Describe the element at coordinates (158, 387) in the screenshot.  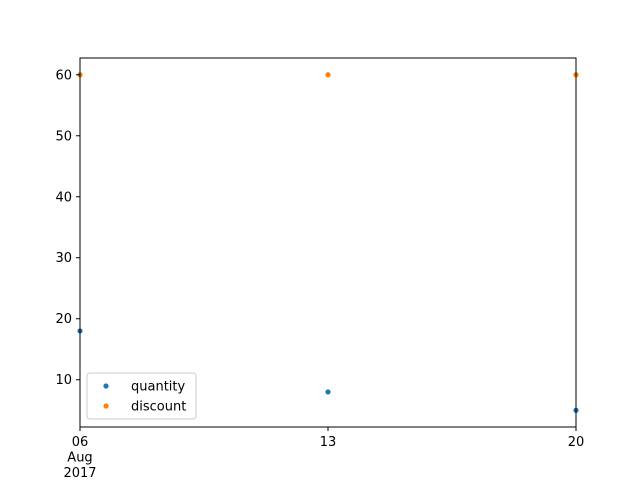
I see `legend-label-quantity: quantity` at that location.